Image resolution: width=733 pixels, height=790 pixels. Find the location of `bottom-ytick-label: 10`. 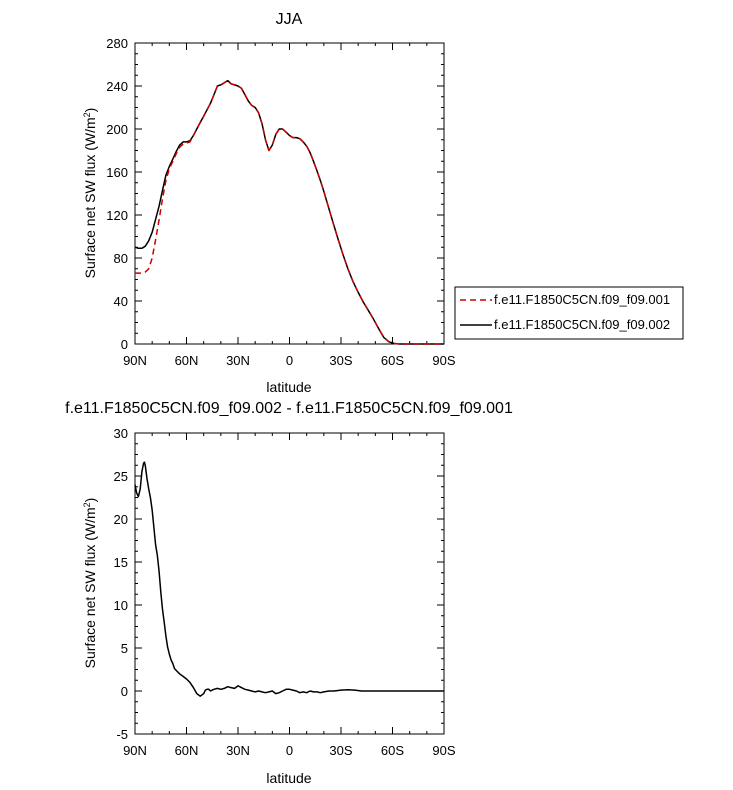

bottom-ytick-label: 10 is located at coordinates (121, 605).